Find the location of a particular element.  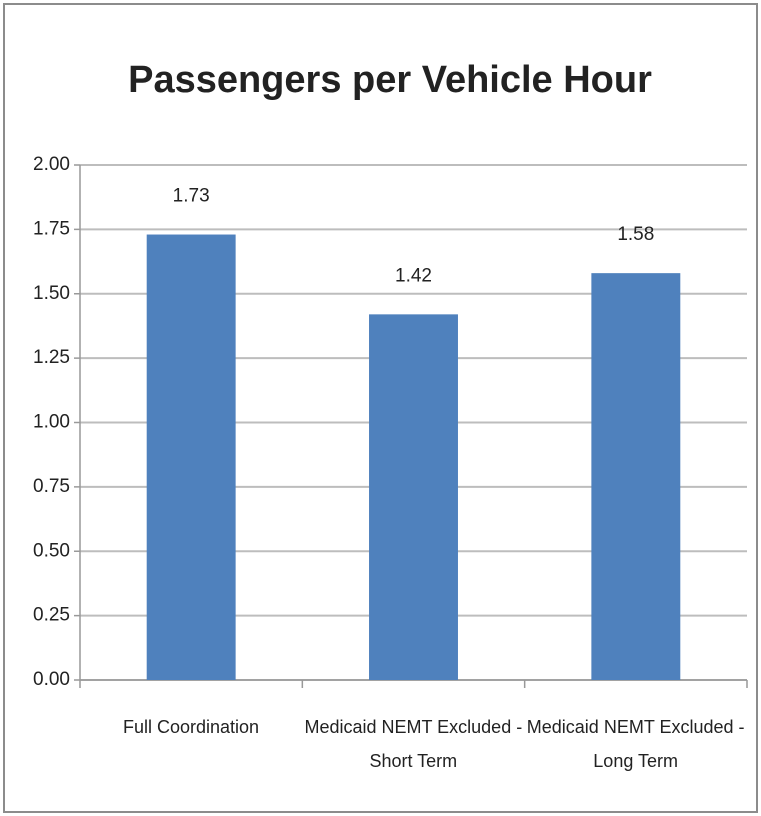

y-tick-label: 1.25 is located at coordinates (51, 357).